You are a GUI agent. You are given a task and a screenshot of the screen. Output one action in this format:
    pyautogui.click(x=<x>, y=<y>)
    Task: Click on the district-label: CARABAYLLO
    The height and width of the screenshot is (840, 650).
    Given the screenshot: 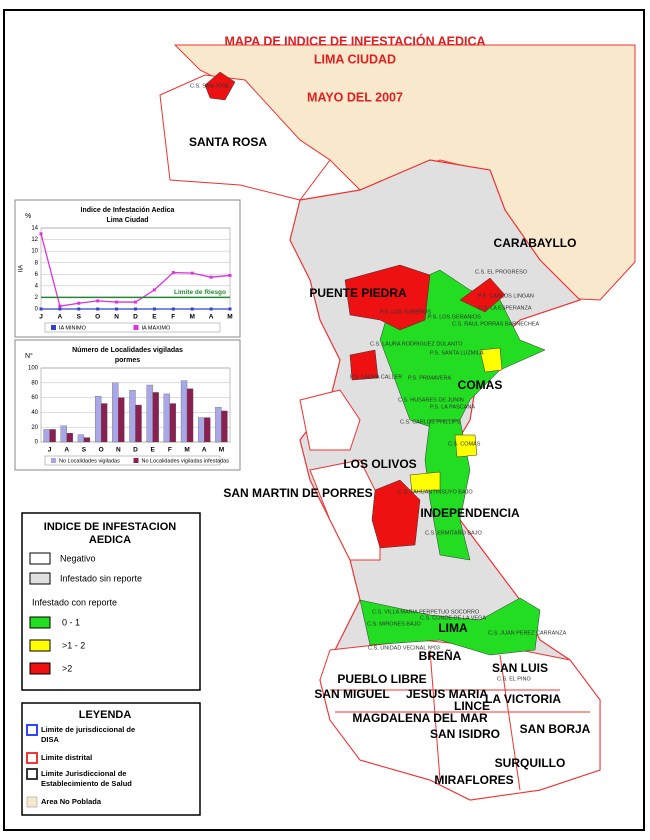 What is the action you would take?
    pyautogui.click(x=535, y=243)
    